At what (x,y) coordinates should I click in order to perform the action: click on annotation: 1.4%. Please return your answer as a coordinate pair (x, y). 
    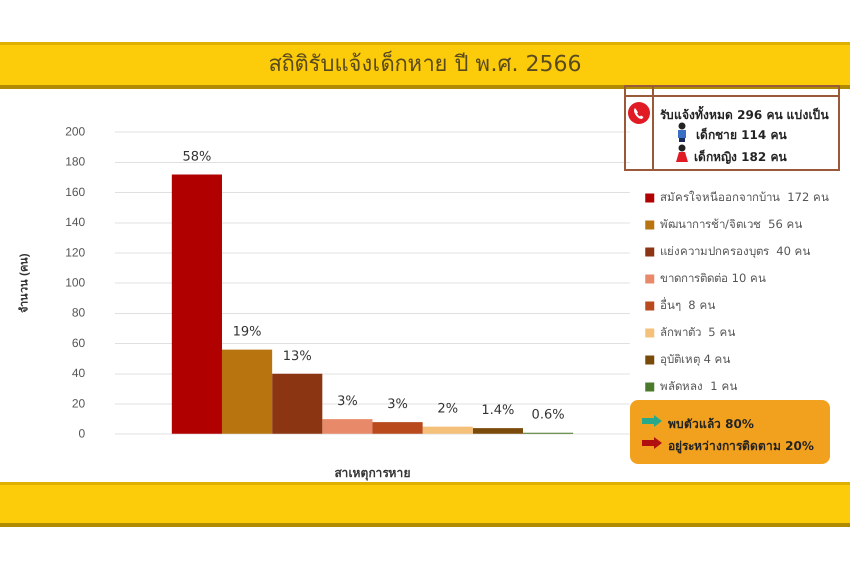
    Looking at the image, I should click on (497, 410).